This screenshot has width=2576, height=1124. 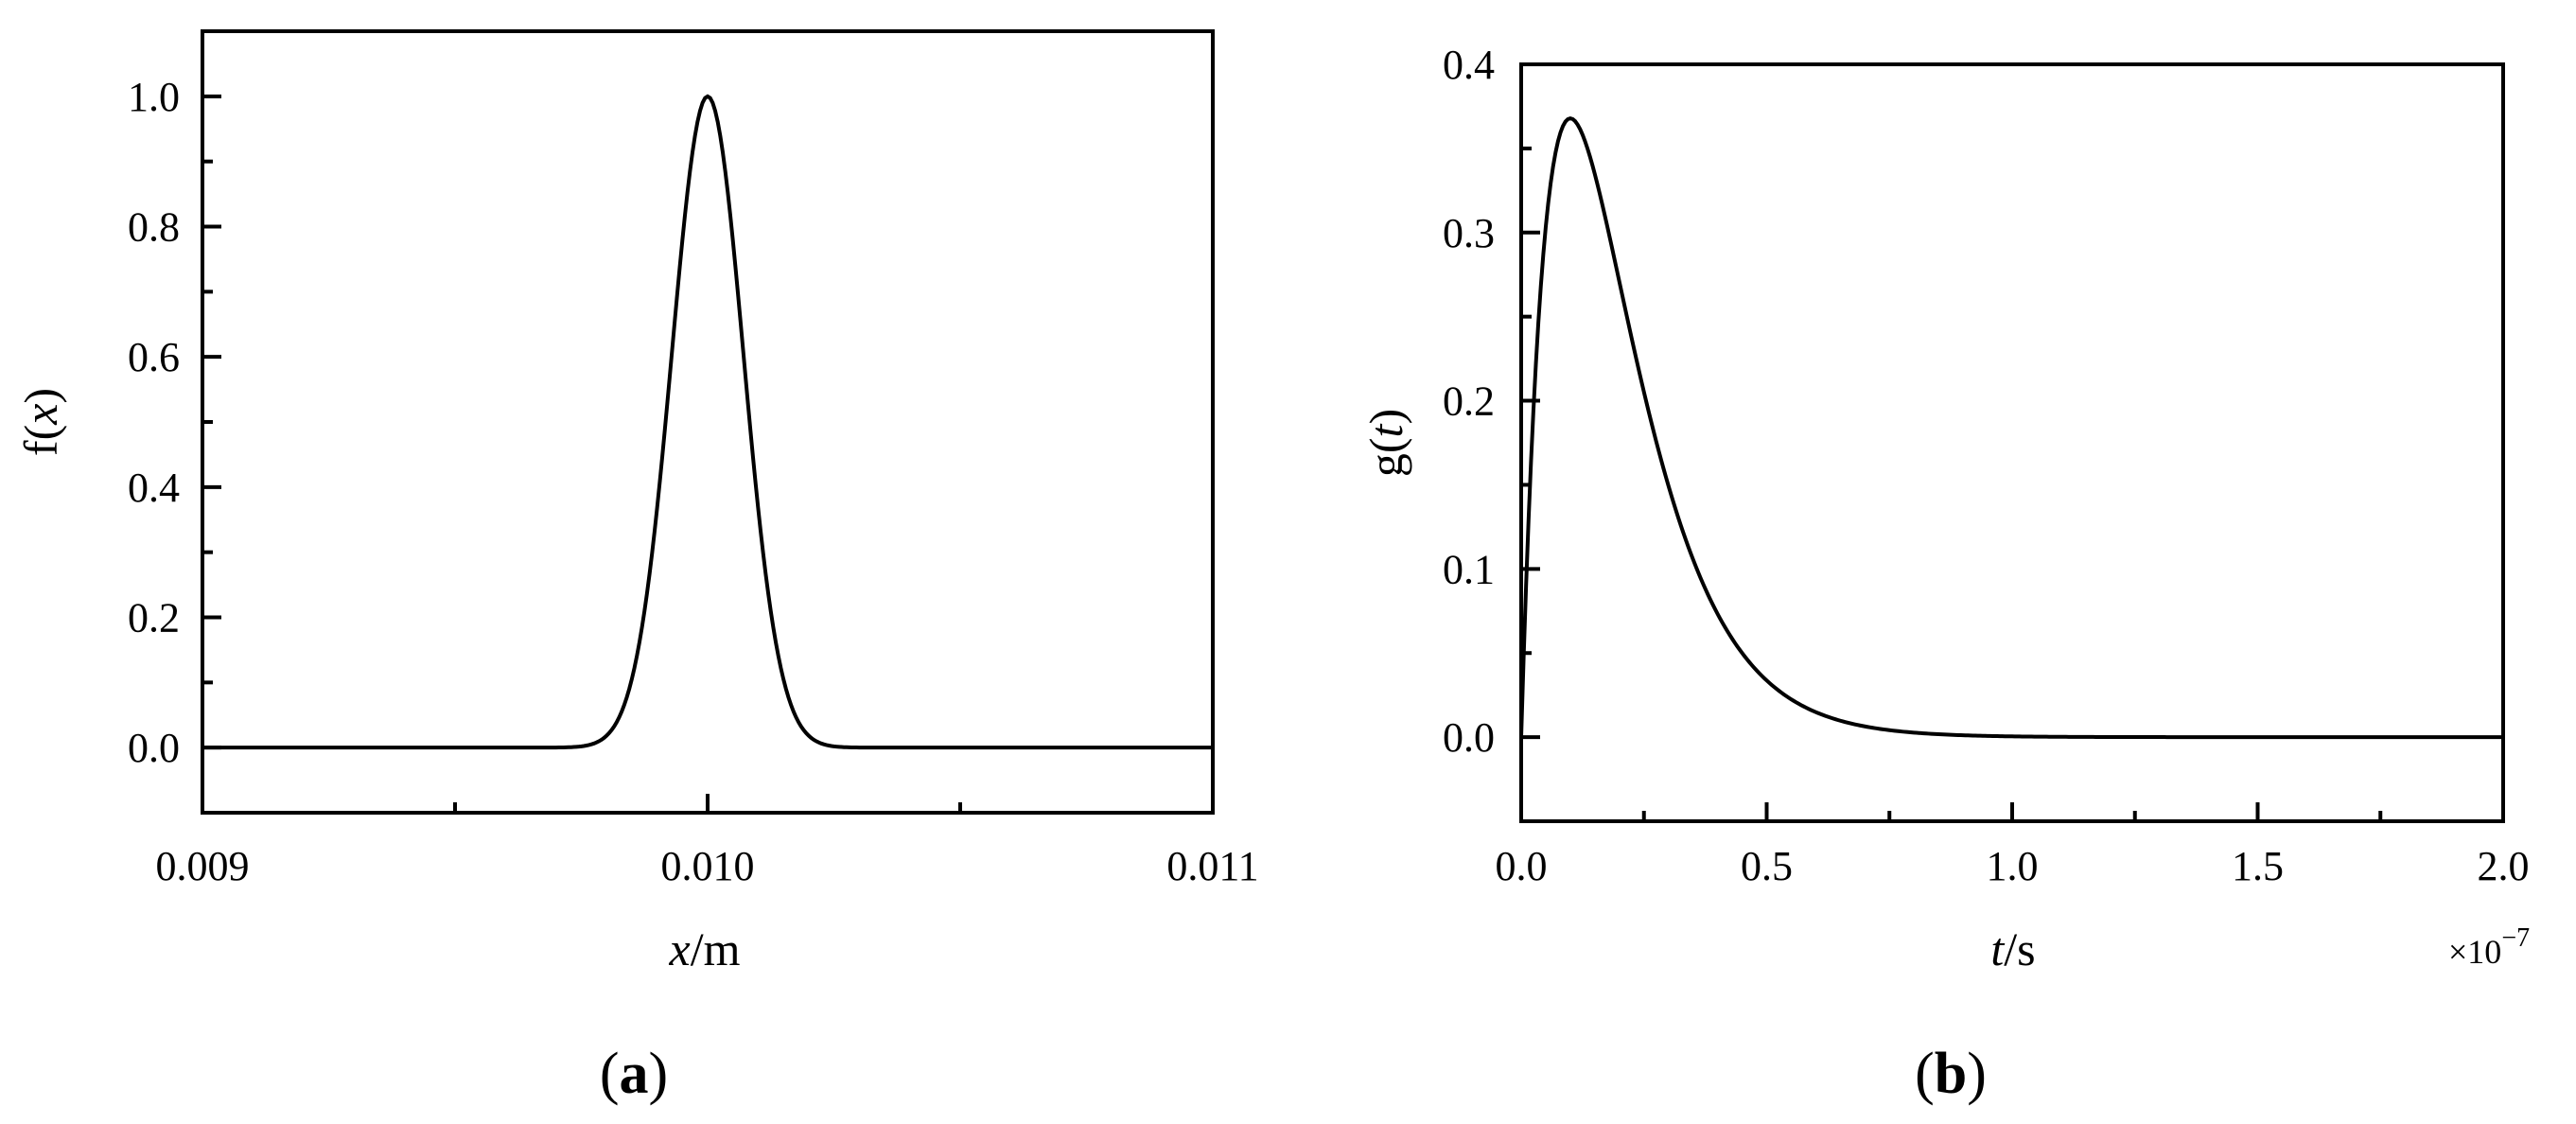 What do you see at coordinates (1767, 866) in the screenshot?
I see `x-tick-label: 0.5` at bounding box center [1767, 866].